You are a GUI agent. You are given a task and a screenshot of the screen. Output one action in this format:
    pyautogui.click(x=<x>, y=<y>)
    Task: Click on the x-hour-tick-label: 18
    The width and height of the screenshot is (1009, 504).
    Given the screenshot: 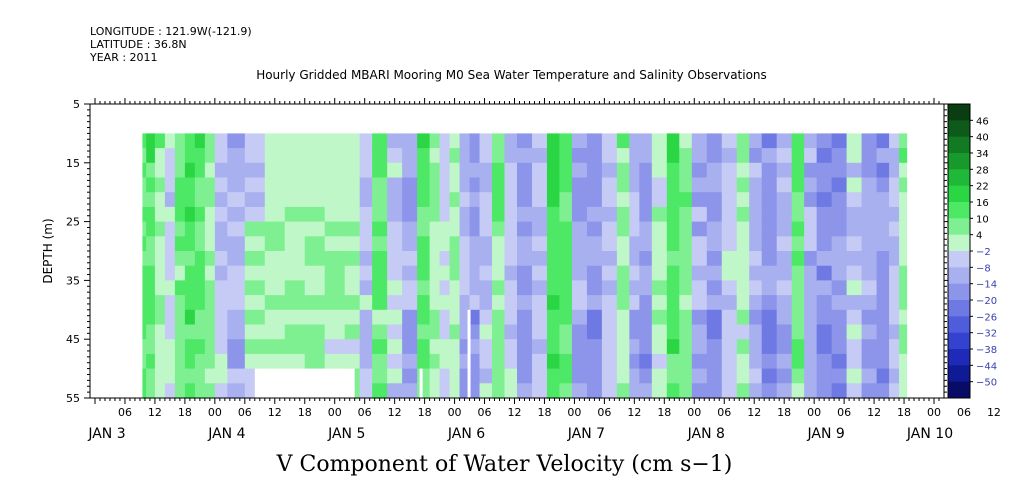 What is the action you would take?
    pyautogui.click(x=305, y=412)
    